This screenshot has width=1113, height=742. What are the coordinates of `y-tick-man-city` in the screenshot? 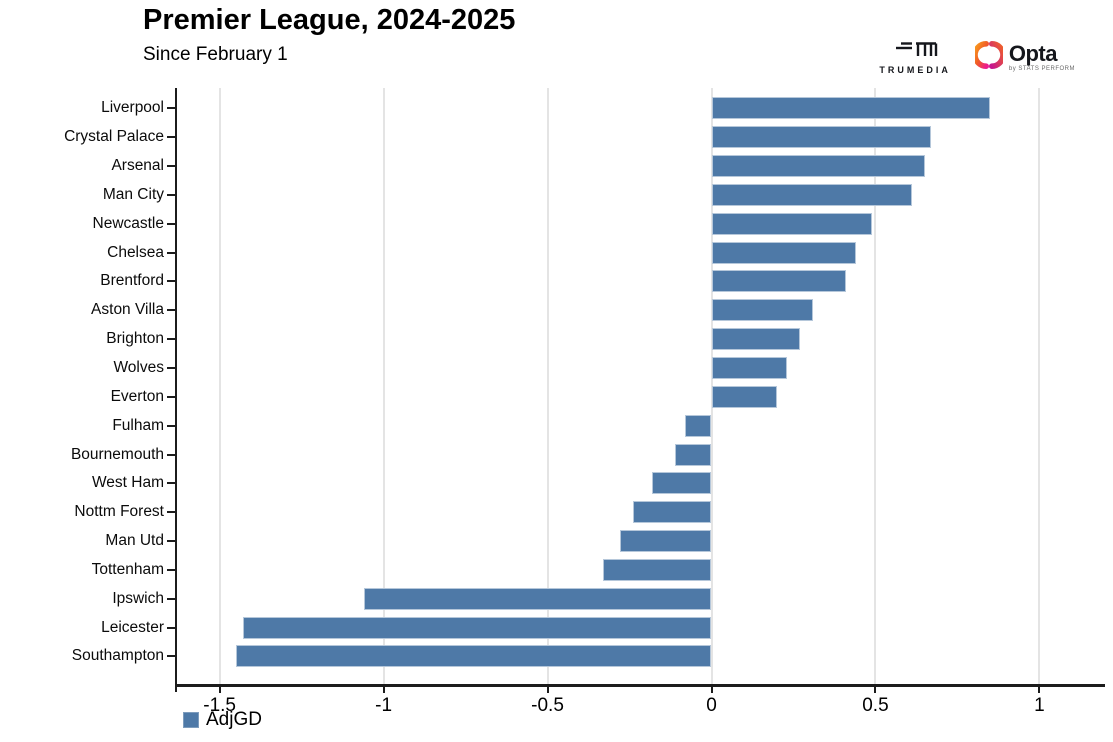 It's located at (172, 194).